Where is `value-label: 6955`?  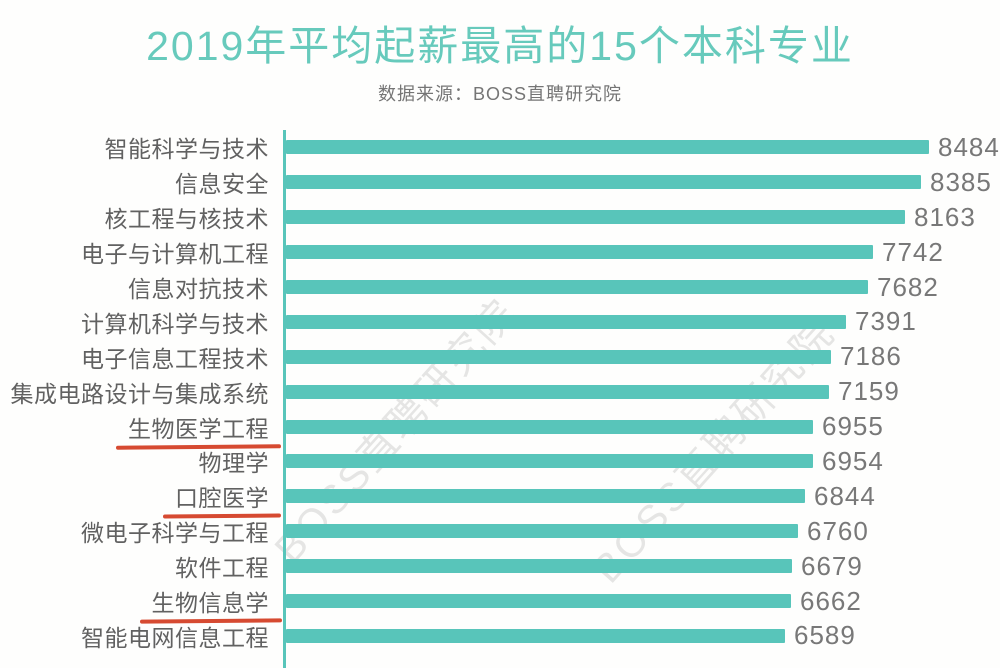 value-label: 6955 is located at coordinates (853, 426).